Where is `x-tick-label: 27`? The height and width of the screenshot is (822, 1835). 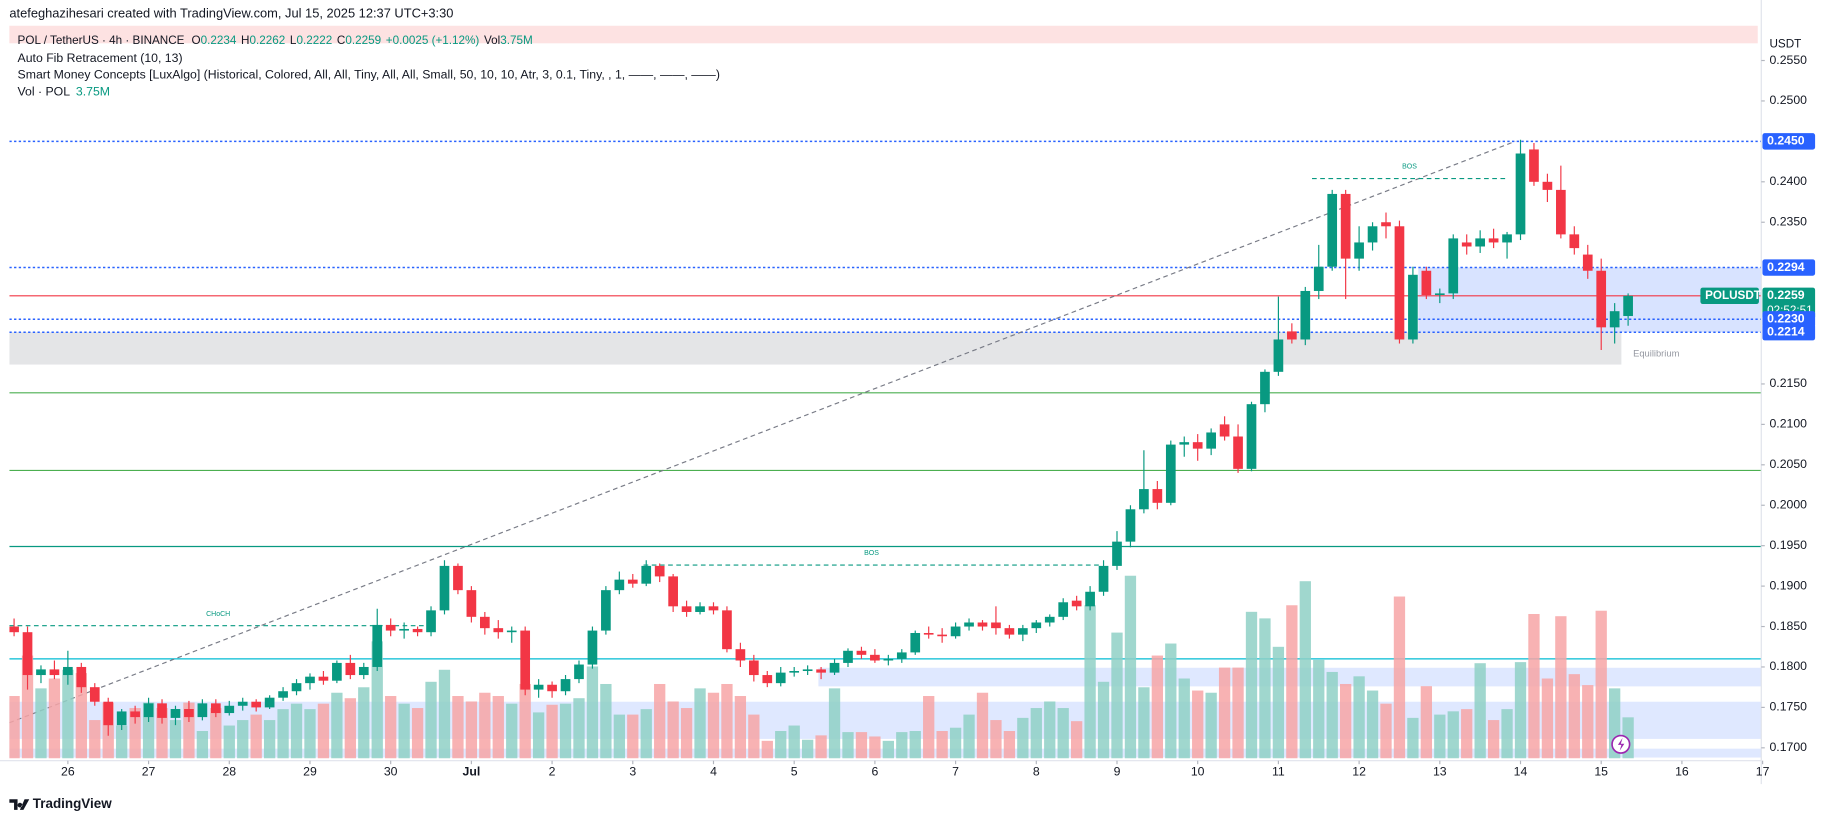
x-tick-label: 27 is located at coordinates (149, 772).